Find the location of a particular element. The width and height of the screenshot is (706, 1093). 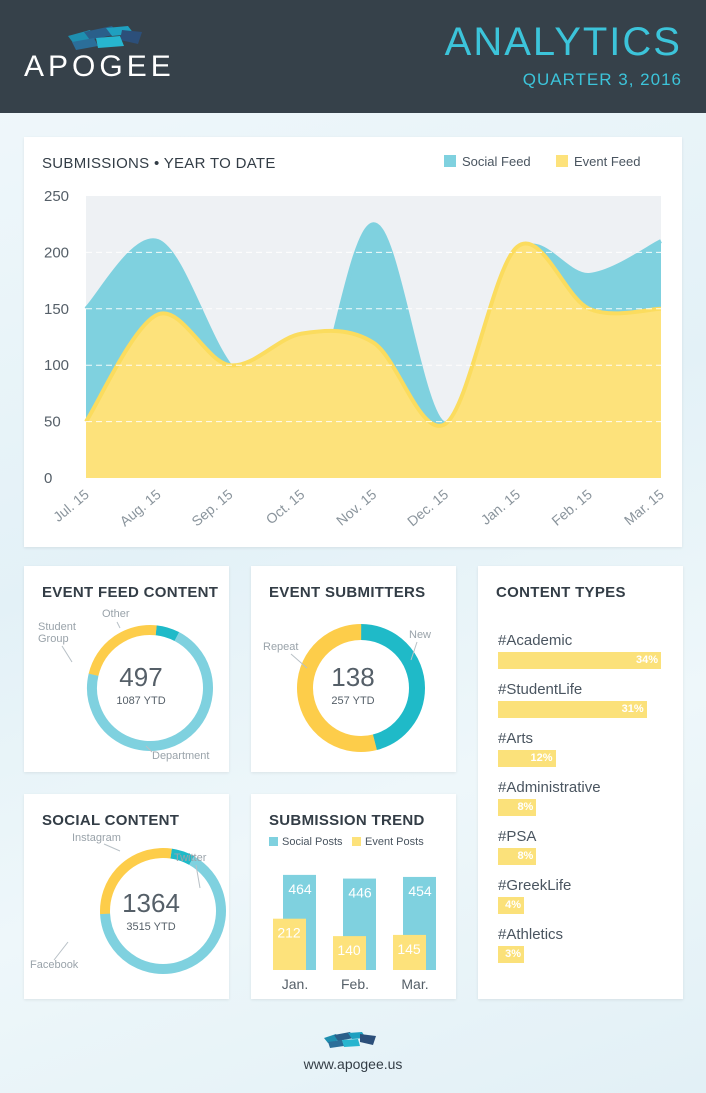

bar-label-event: 140 is located at coordinates (349, 950).